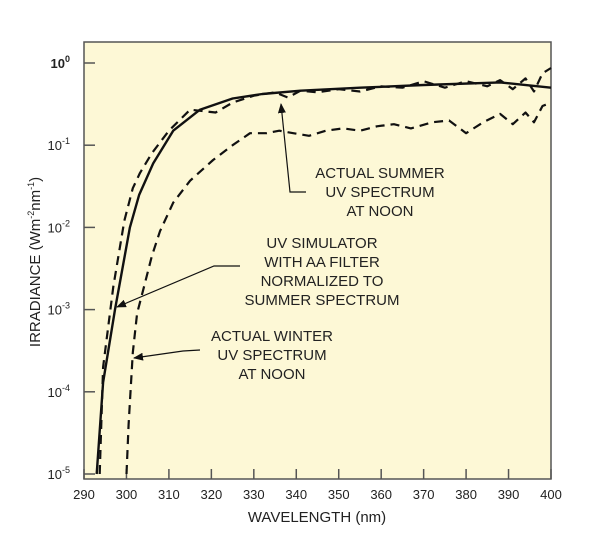 The image size is (600, 551). I want to click on simulator-annotation-text: WITH AA FILTER, so click(322, 262).